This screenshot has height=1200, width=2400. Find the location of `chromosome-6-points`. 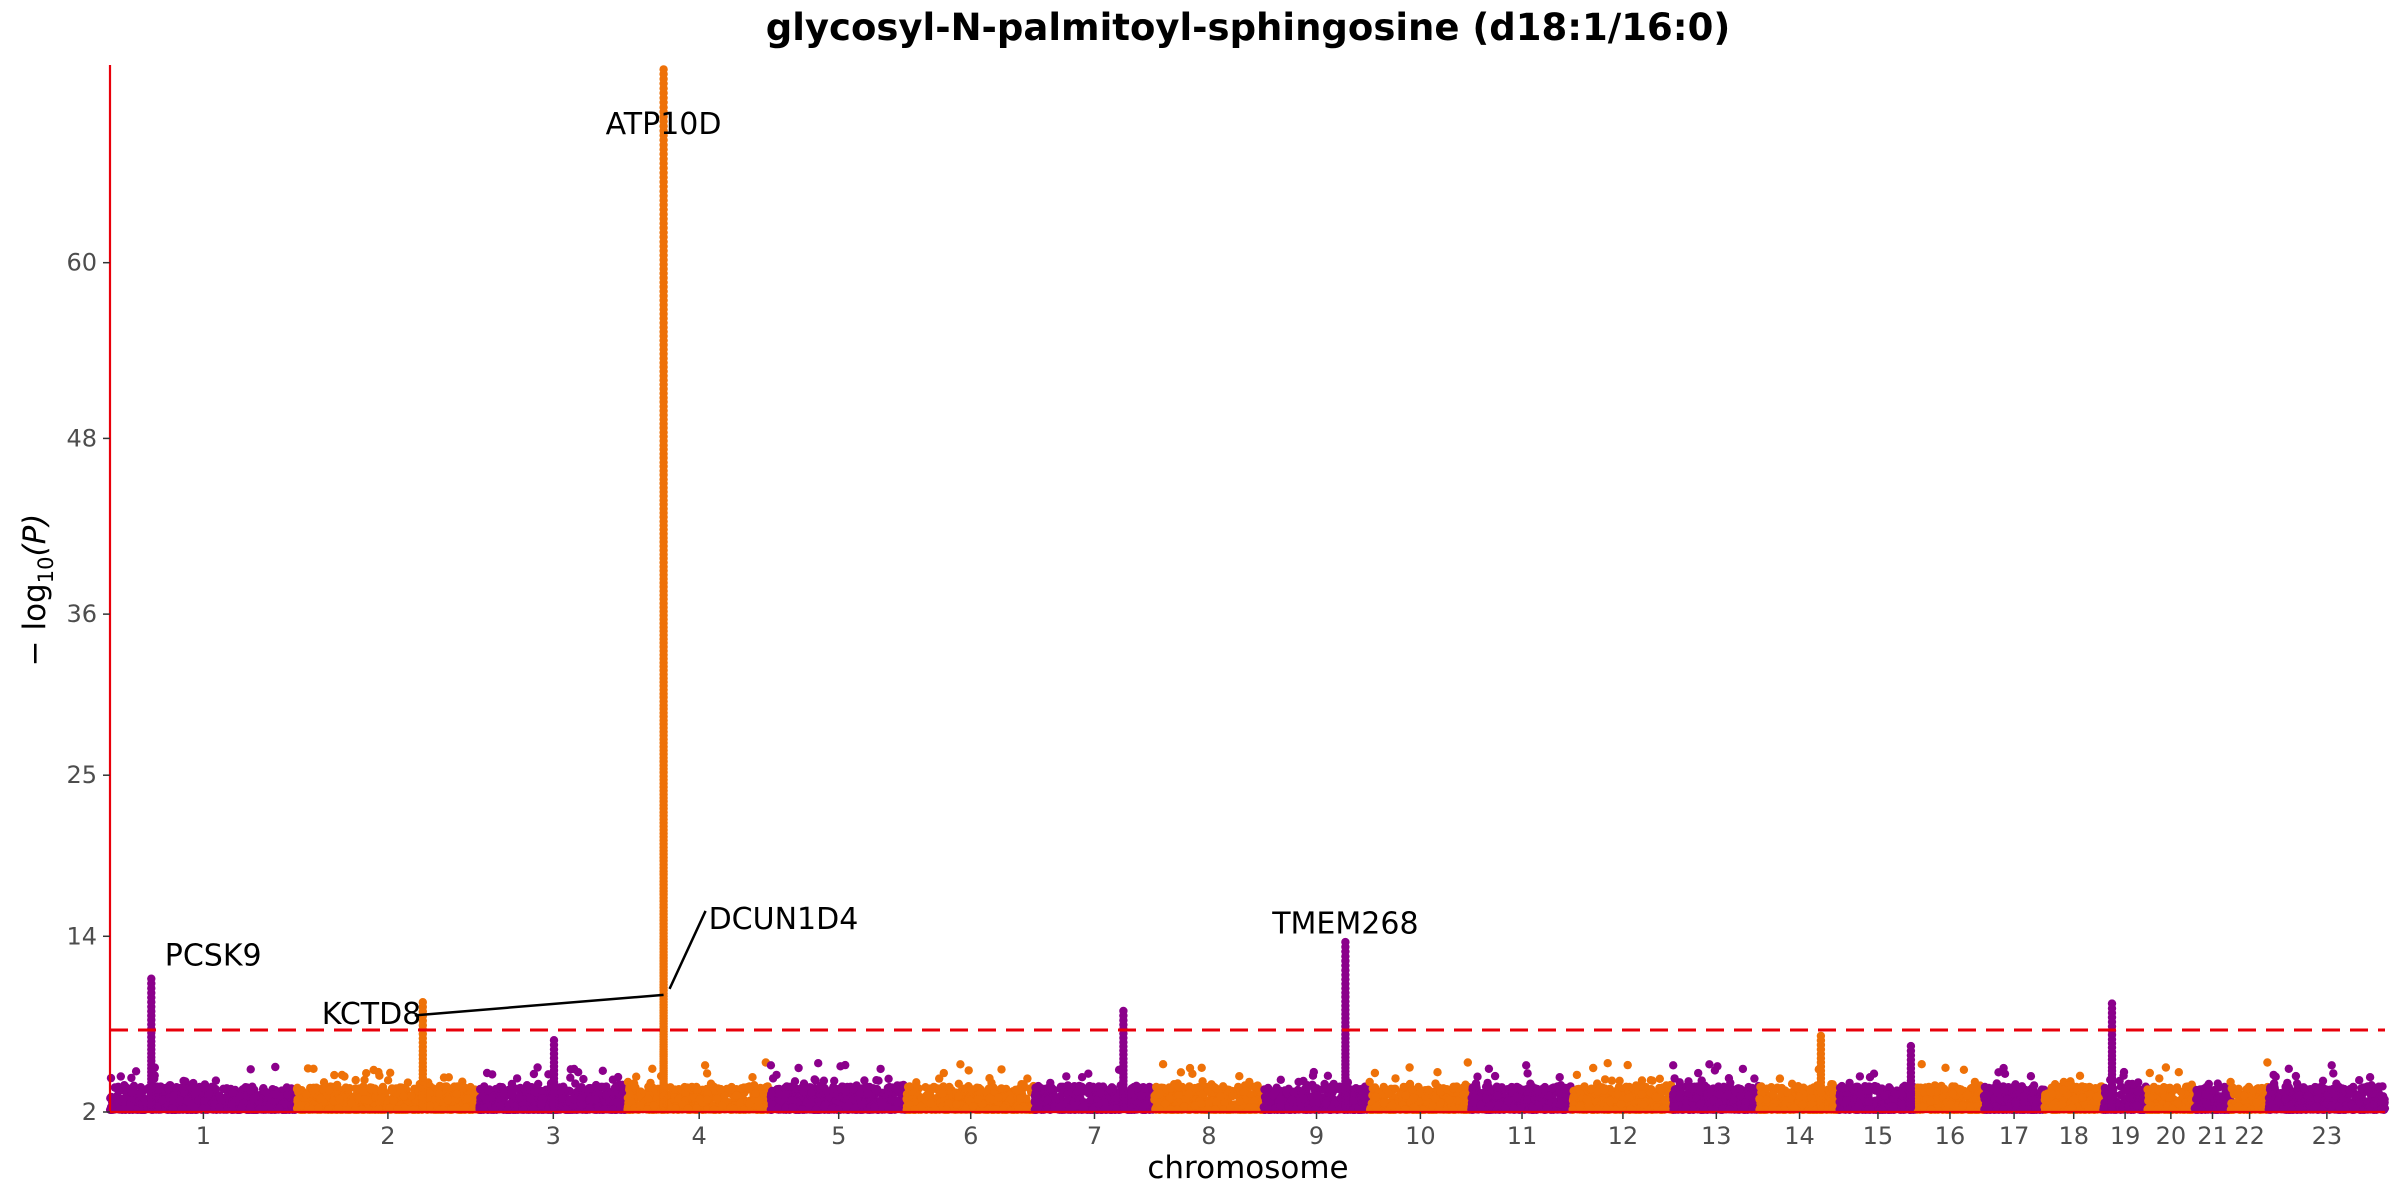

chromosome-6-points is located at coordinates (970, 1087).